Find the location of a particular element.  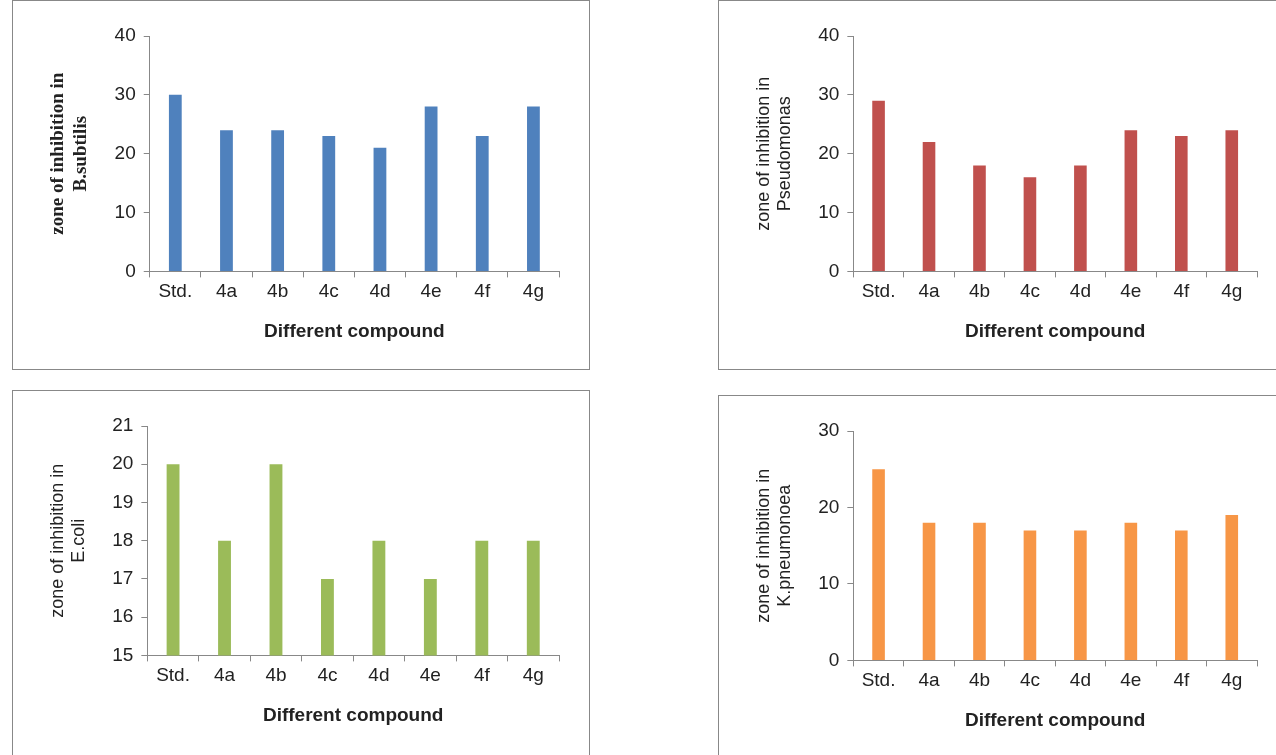

y-axis-title: zone of inhibition in Pseudomonas is located at coordinates (773, 153).